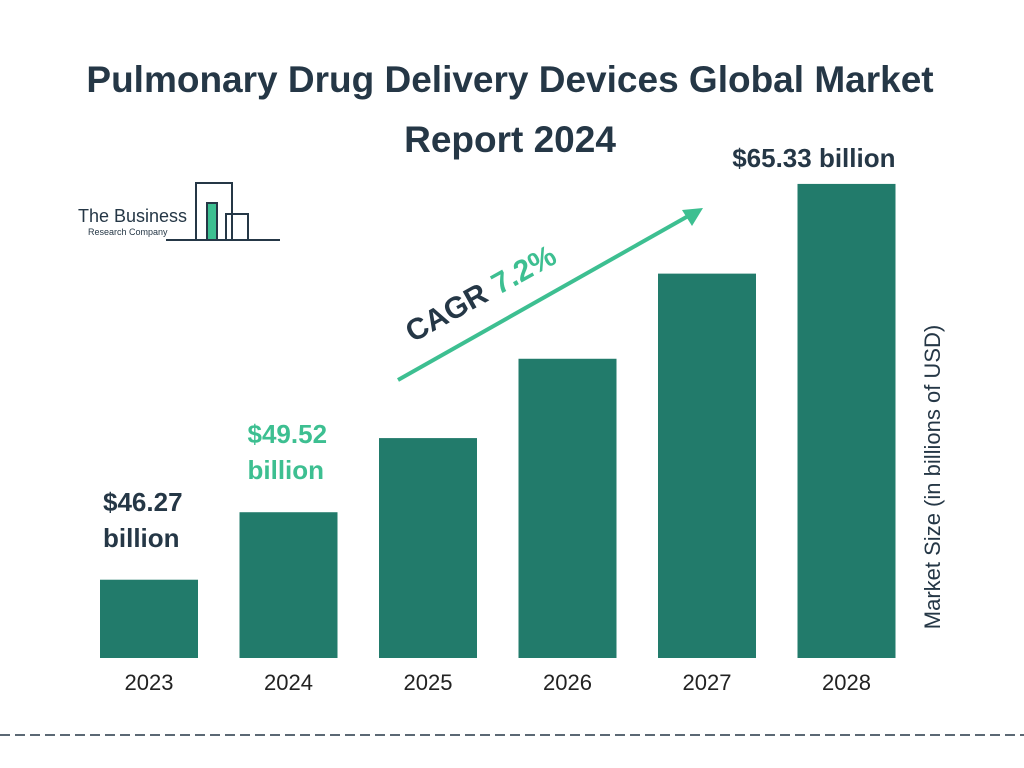  I want to click on logo: The Business Research Company, so click(179, 211).